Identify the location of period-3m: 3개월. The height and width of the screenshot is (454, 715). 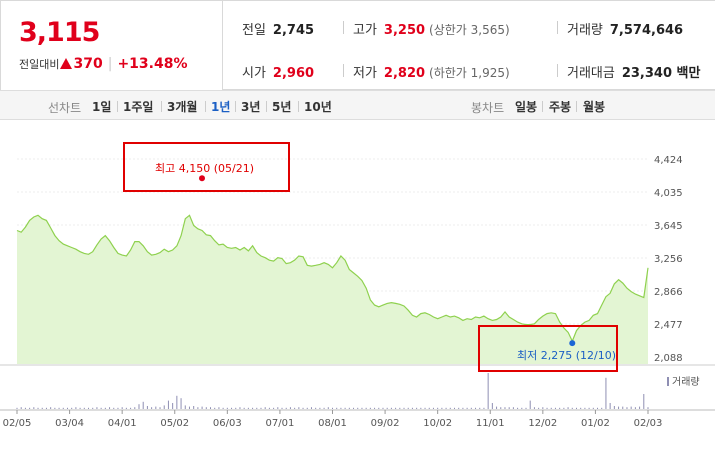
(182, 107).